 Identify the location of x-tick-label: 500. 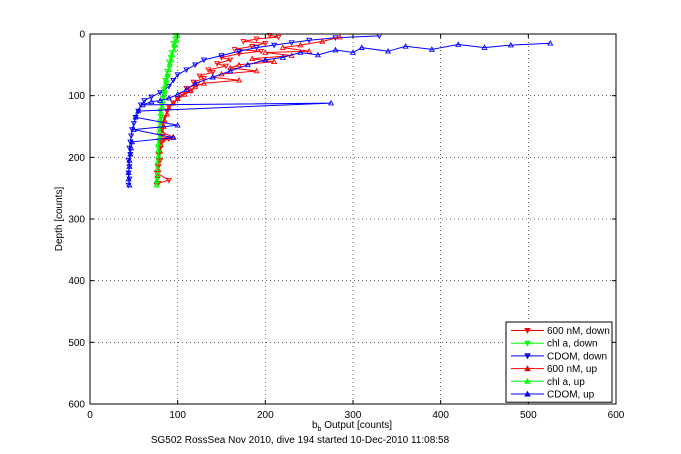
(528, 415).